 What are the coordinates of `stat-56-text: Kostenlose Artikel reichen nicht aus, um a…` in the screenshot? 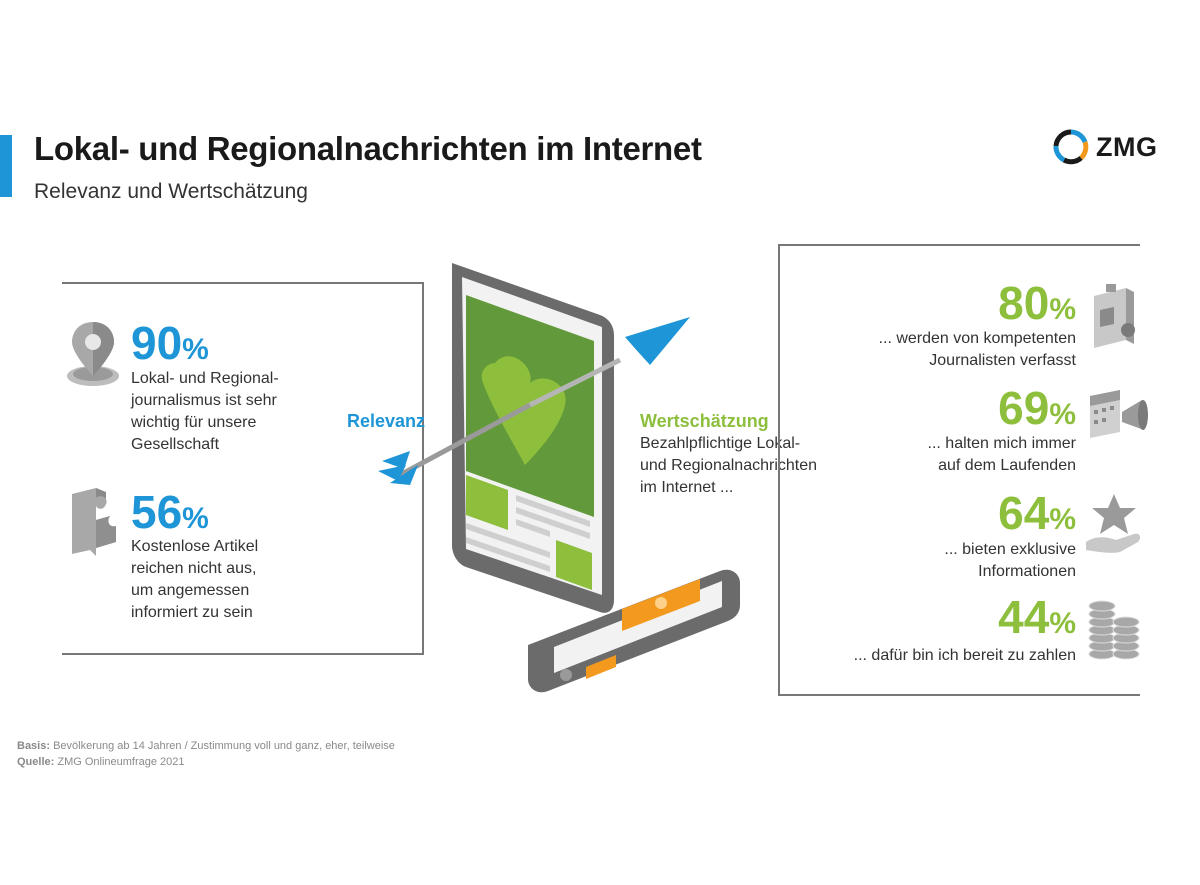 It's located at (195, 579).